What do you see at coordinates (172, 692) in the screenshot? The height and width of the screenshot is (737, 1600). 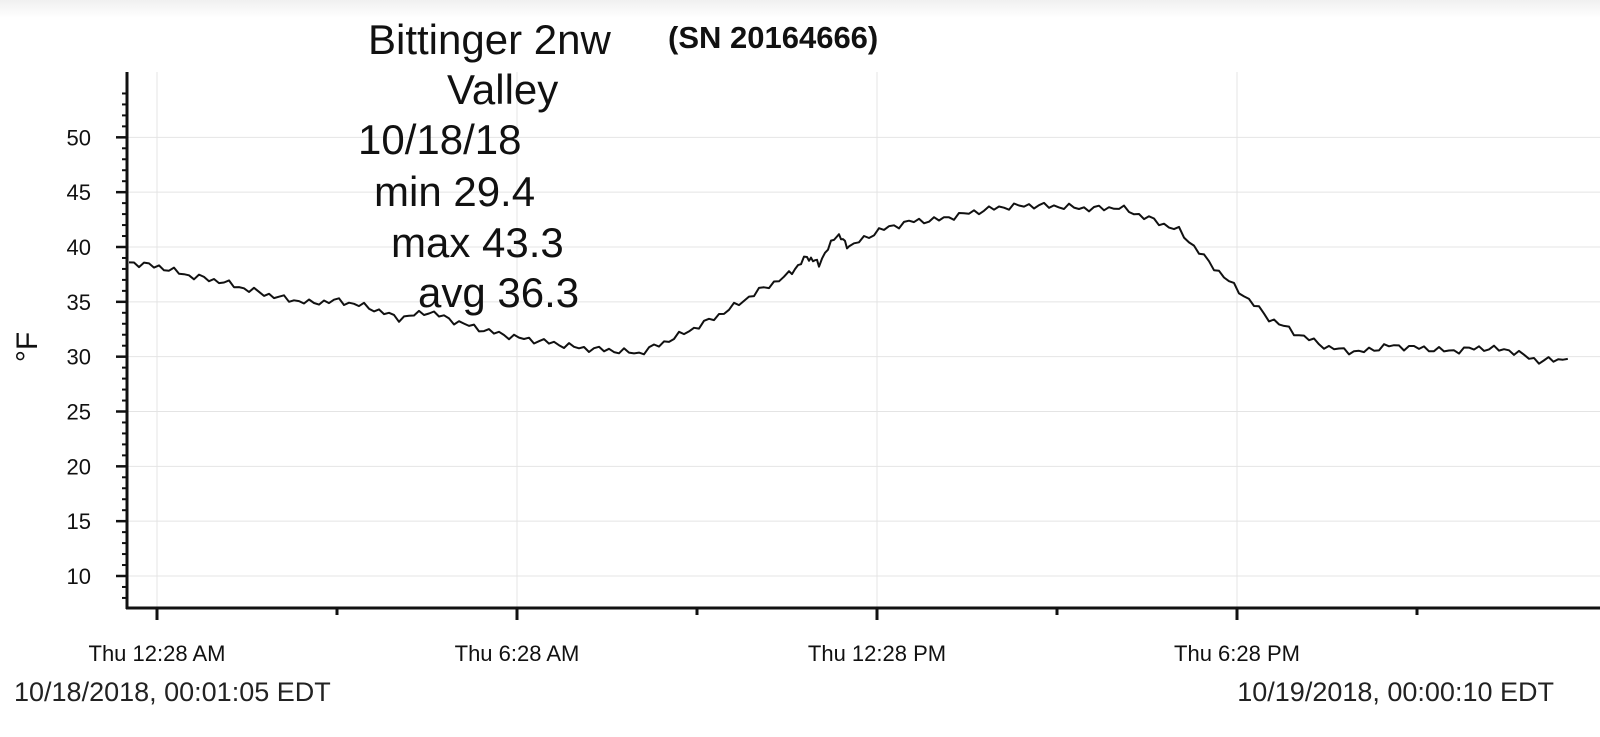 I see `footer-start-time: 10/18/2018, 00:01:05 EDT` at bounding box center [172, 692].